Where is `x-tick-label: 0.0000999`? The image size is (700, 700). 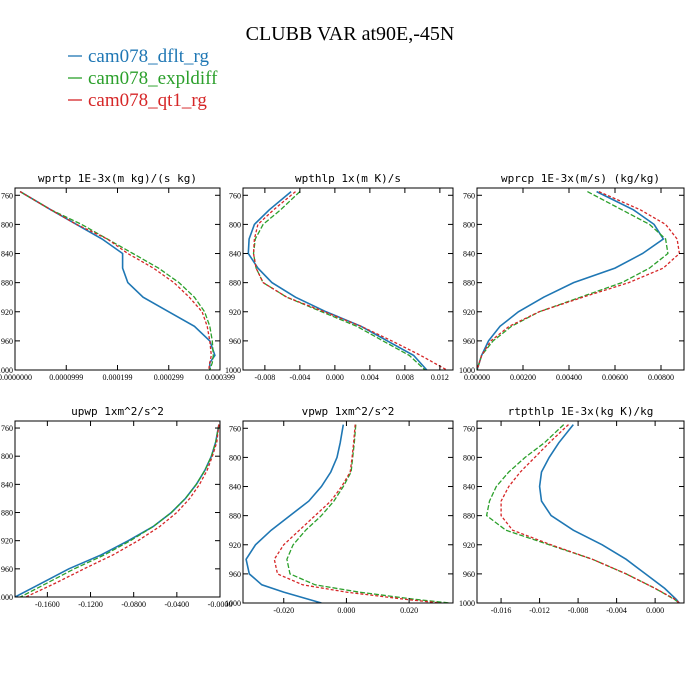
x-tick-label: 0.0000999 is located at coordinates (66, 377).